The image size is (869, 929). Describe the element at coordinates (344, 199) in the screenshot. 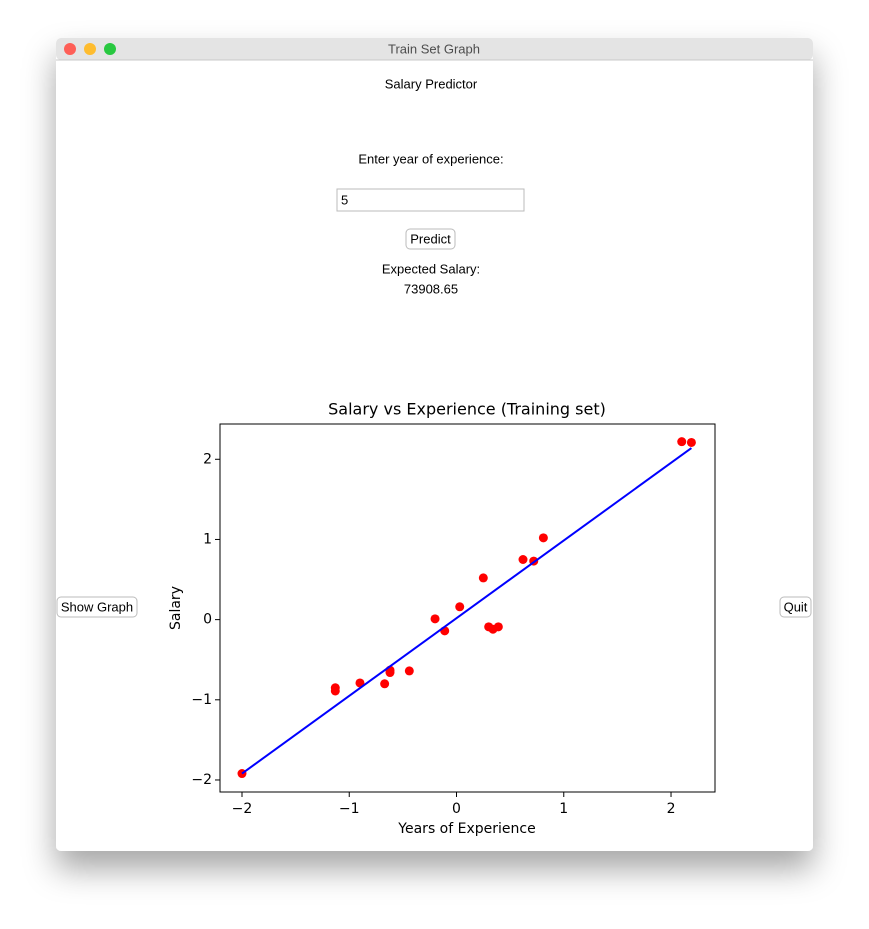

I see `input-value: 5` at that location.